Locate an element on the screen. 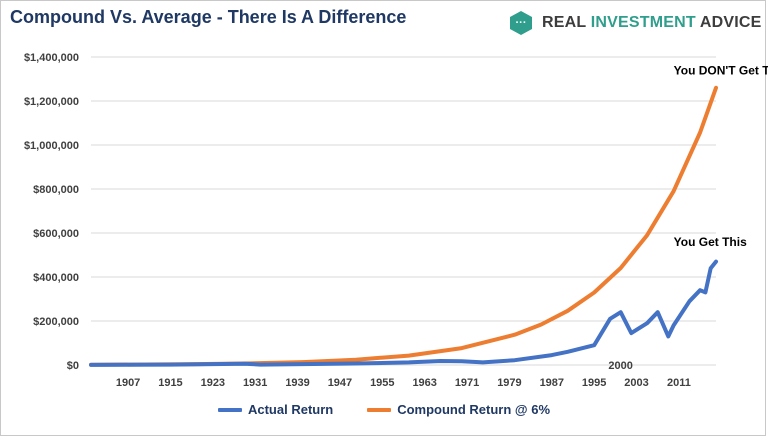 This screenshot has width=768, height=438. y-tick-label: $0 is located at coordinates (73, 366).